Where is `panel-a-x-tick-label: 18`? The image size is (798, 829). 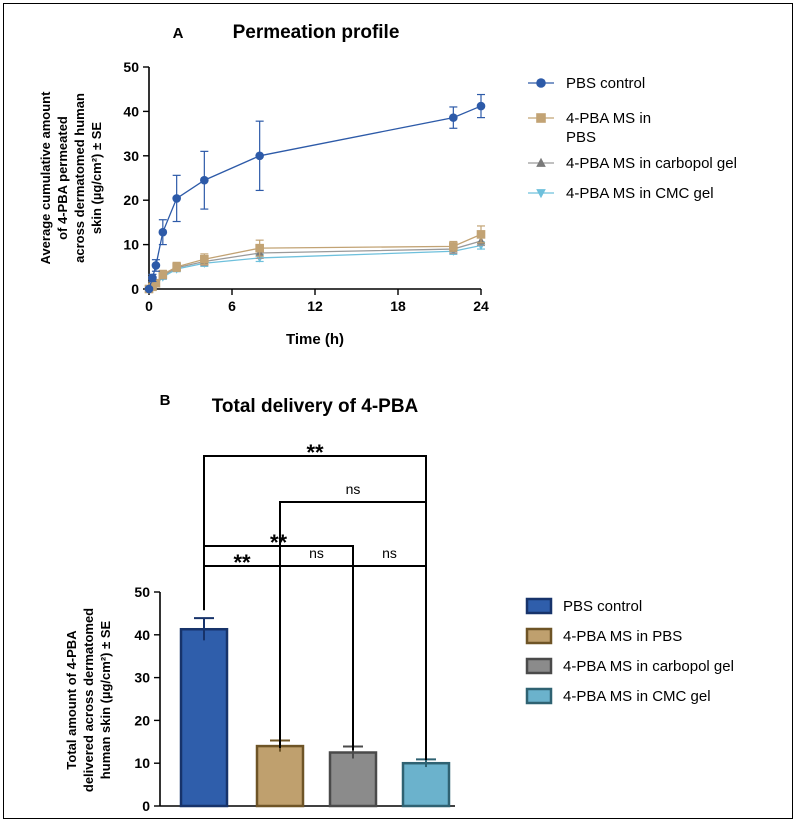 panel-a-x-tick-label: 18 is located at coordinates (398, 306).